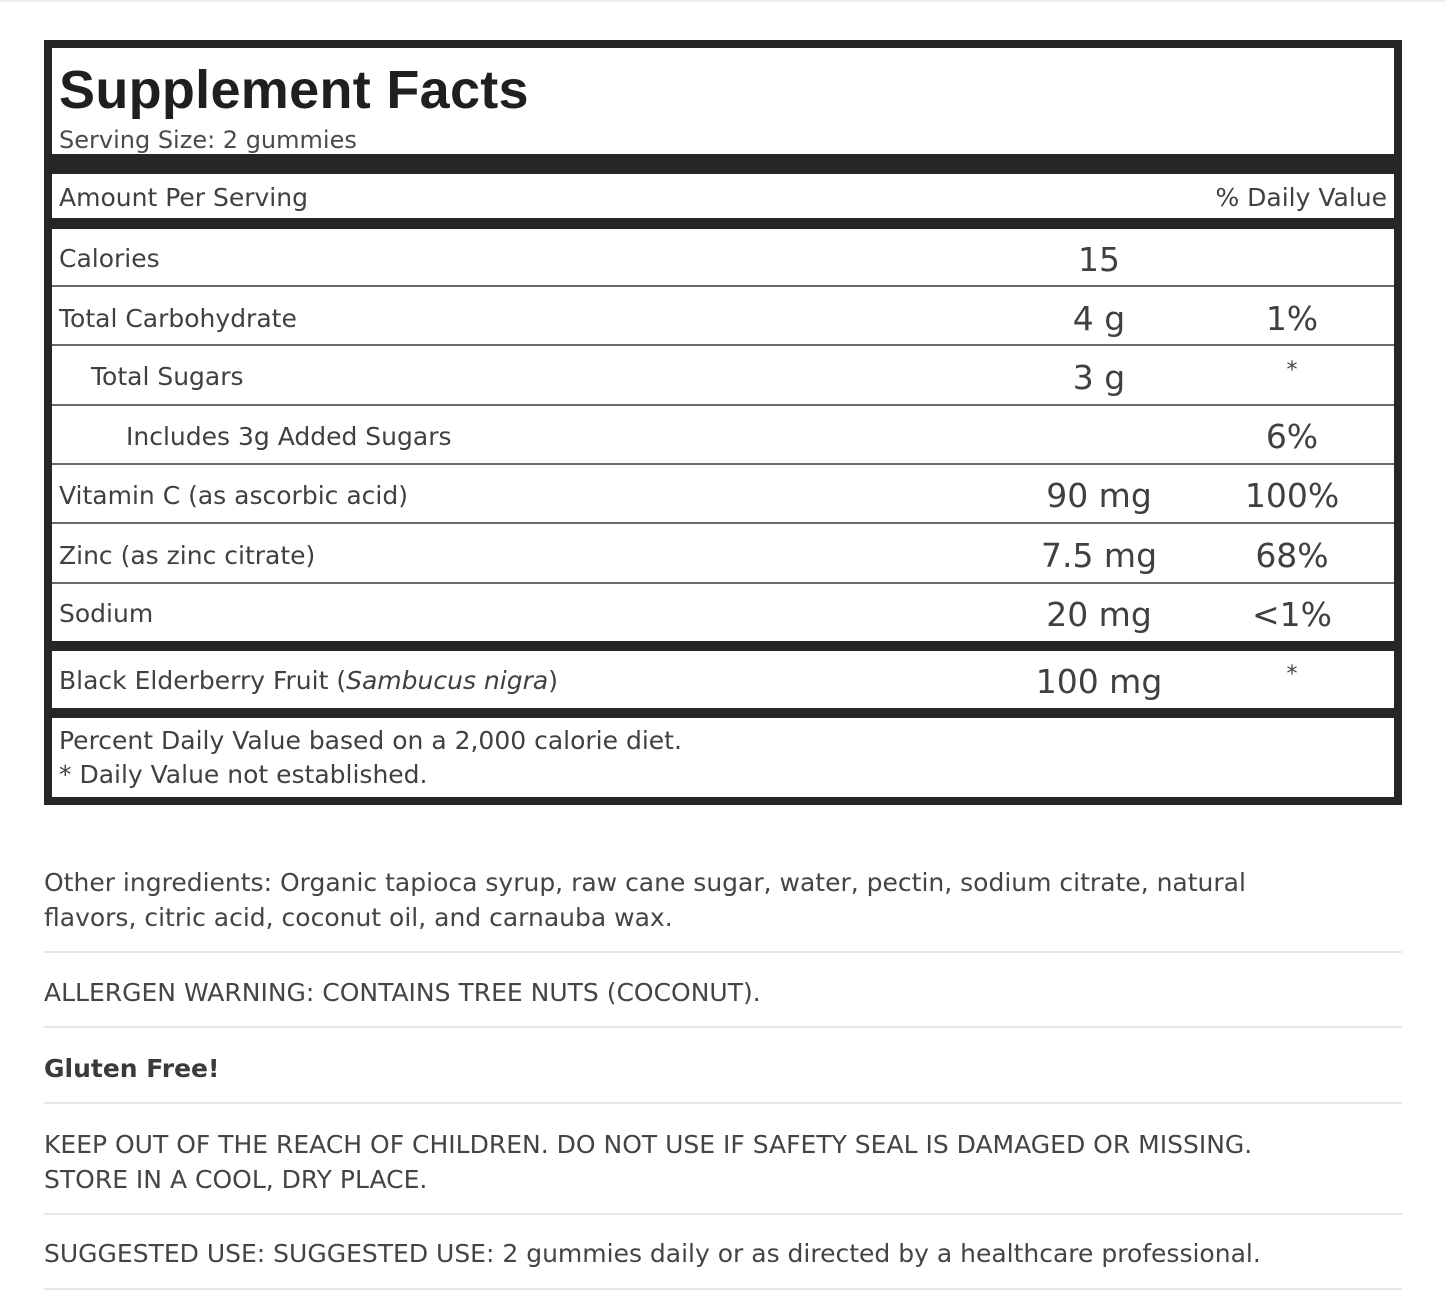  I want to click on row-amount-calories: 15, so click(1099, 259).